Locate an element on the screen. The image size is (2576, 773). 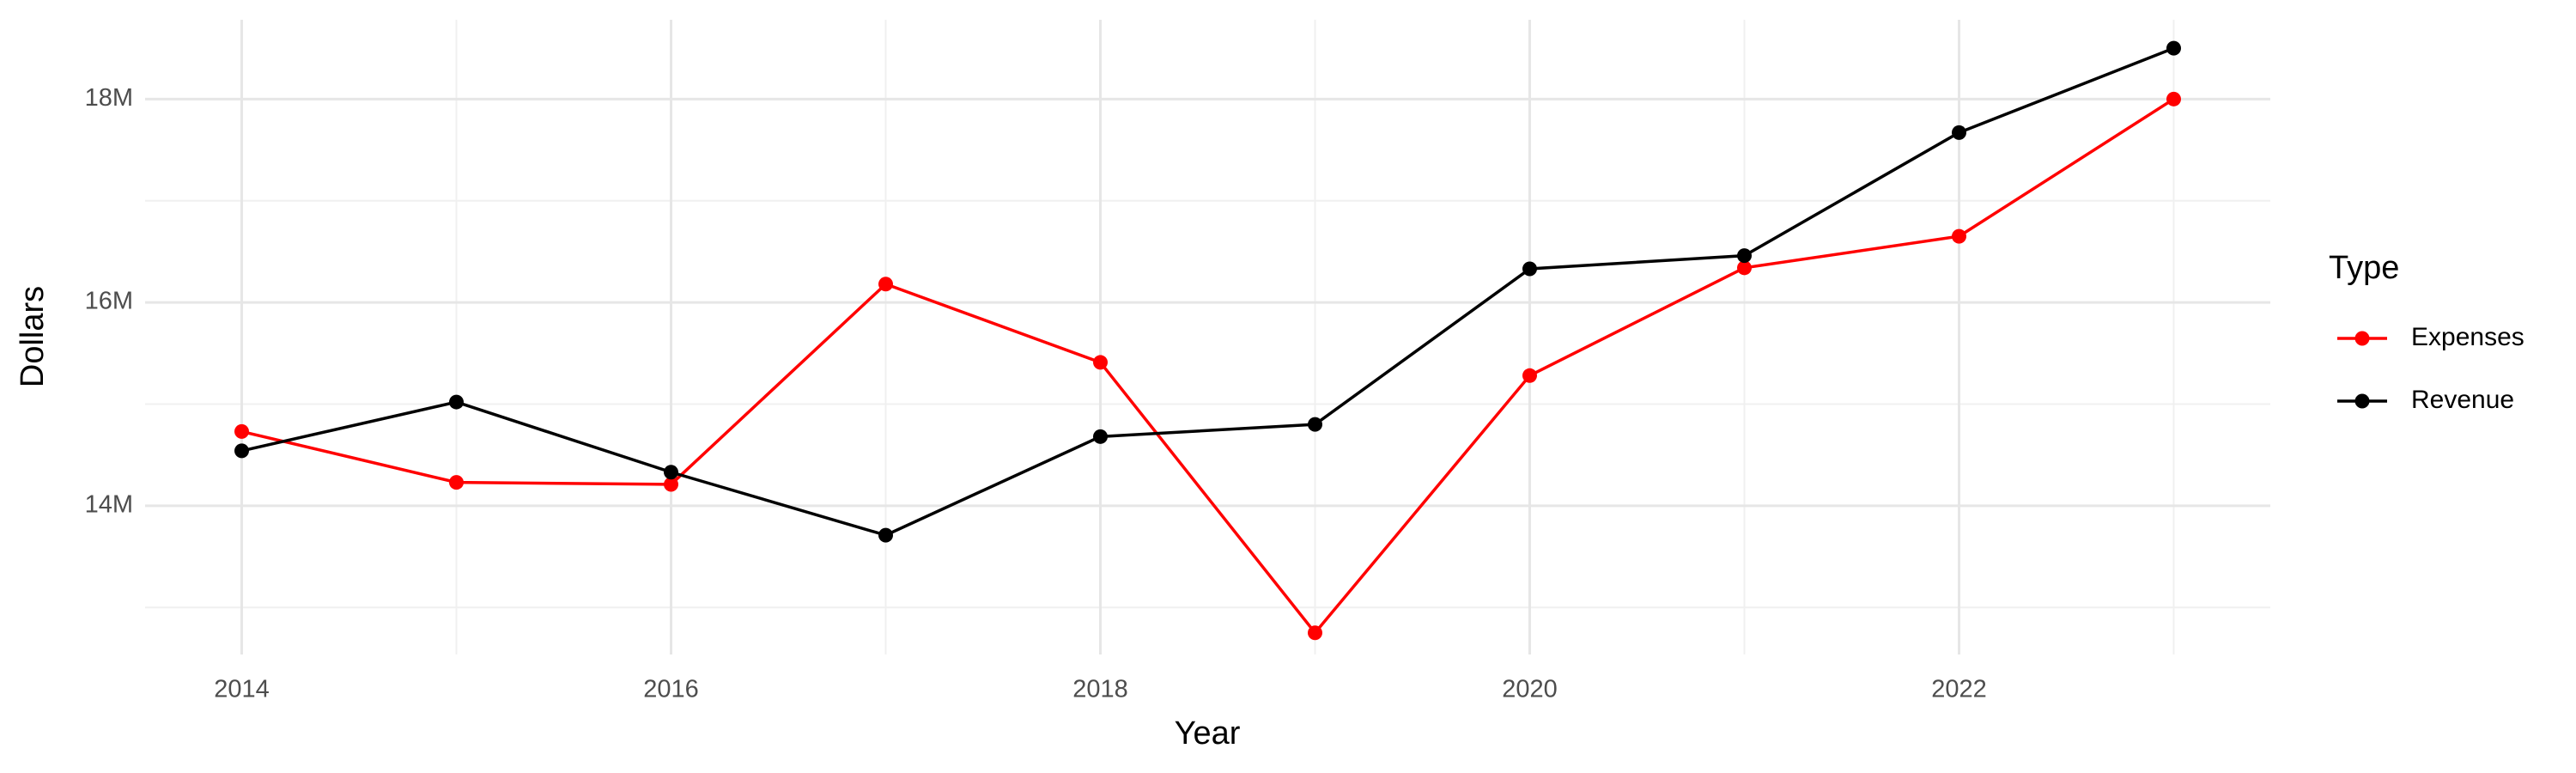
x-tick-label: 2020 is located at coordinates (1530, 689).